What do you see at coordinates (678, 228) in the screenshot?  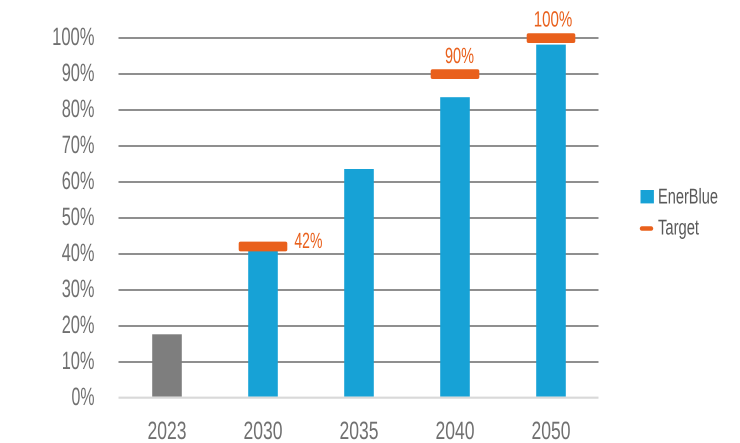 I see `svg-text: Target` at bounding box center [678, 228].